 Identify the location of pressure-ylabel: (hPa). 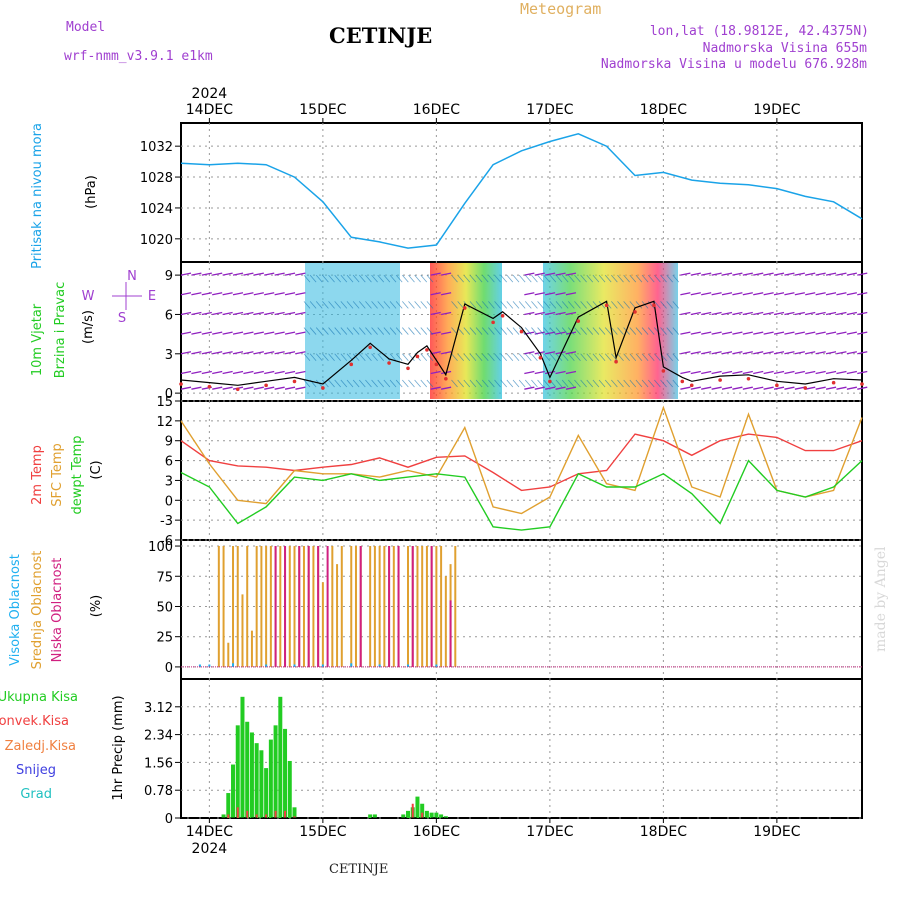
(91, 192).